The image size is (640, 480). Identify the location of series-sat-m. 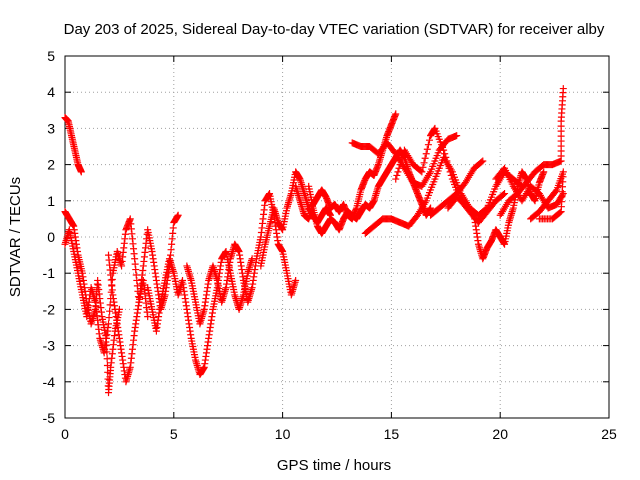
(457, 188).